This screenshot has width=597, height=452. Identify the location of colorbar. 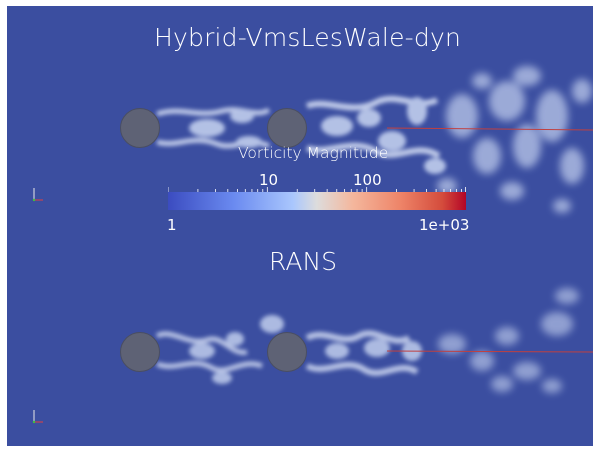
(317, 201).